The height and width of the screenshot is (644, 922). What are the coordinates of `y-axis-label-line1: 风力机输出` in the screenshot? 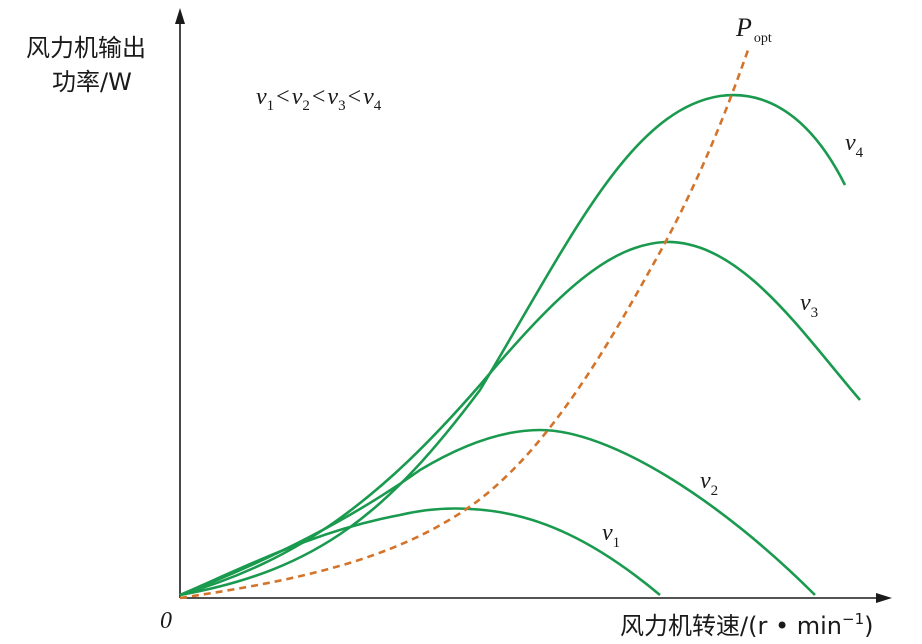 It's located at (86, 48).